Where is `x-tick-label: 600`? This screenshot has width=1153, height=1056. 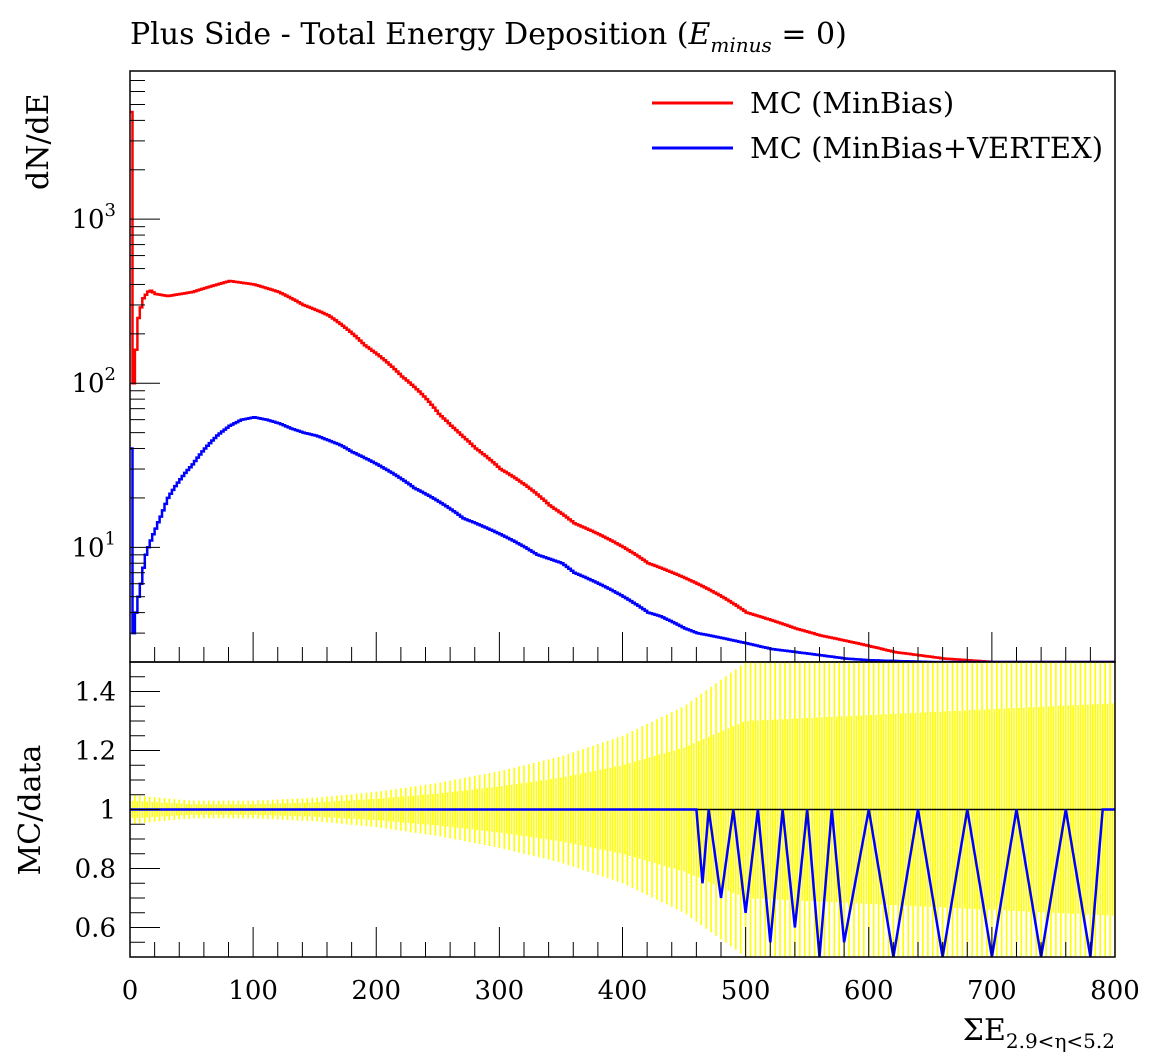 x-tick-label: 600 is located at coordinates (869, 991).